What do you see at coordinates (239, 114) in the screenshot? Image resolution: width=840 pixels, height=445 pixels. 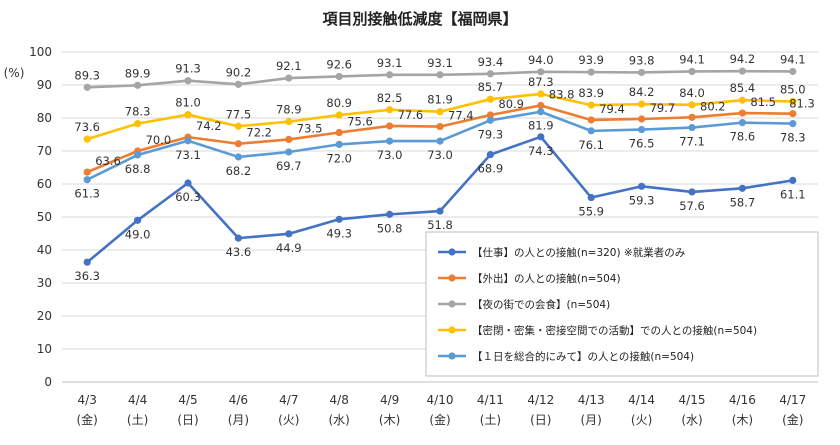 I see `data-label: 77.5` at bounding box center [239, 114].